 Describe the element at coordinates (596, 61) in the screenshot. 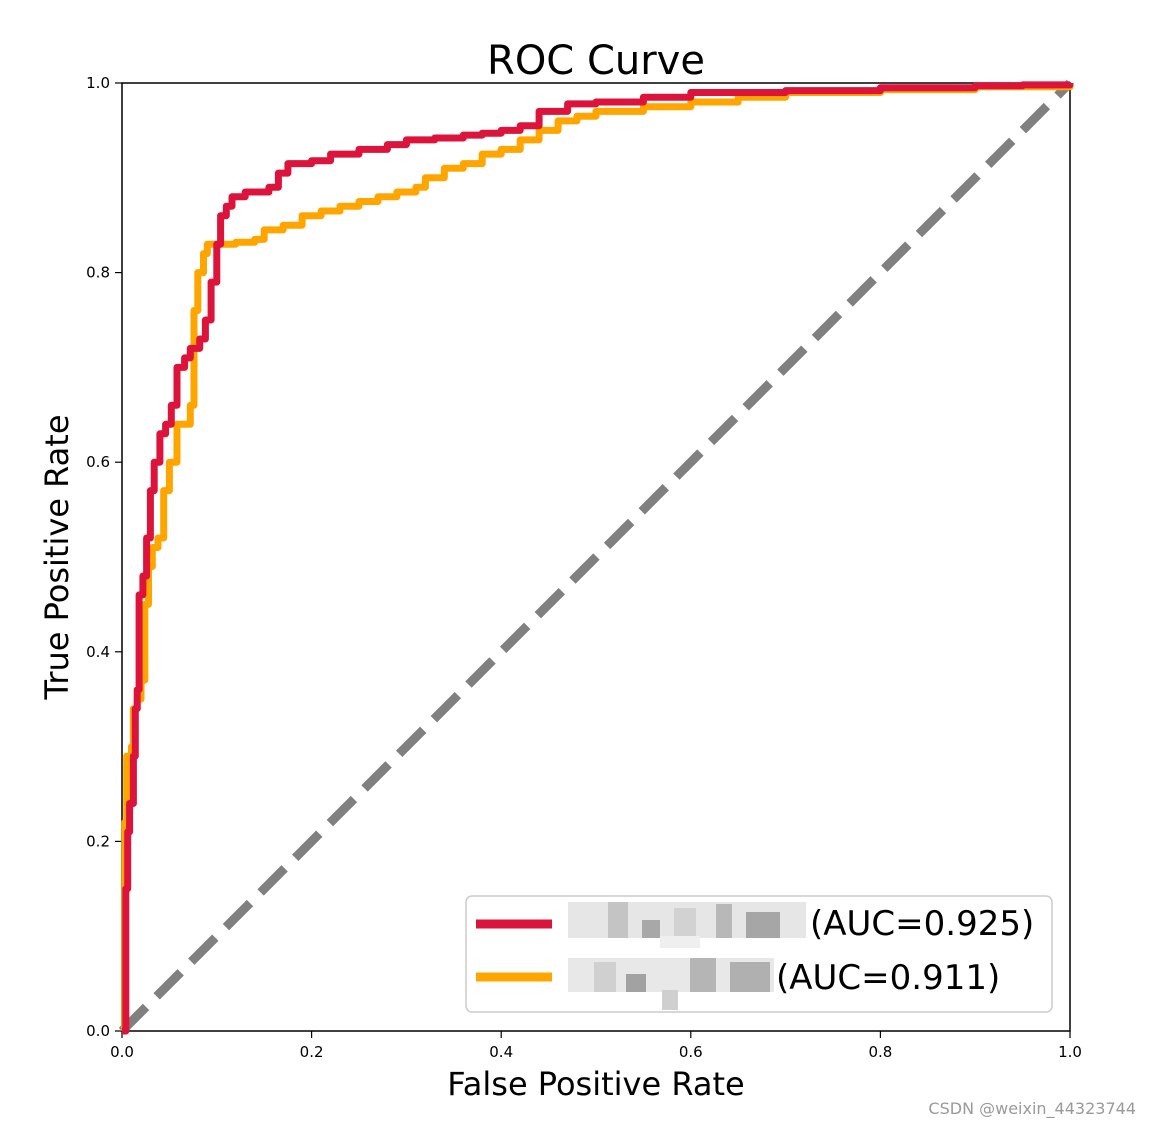

I see `chart-title: ROC Curve` at that location.